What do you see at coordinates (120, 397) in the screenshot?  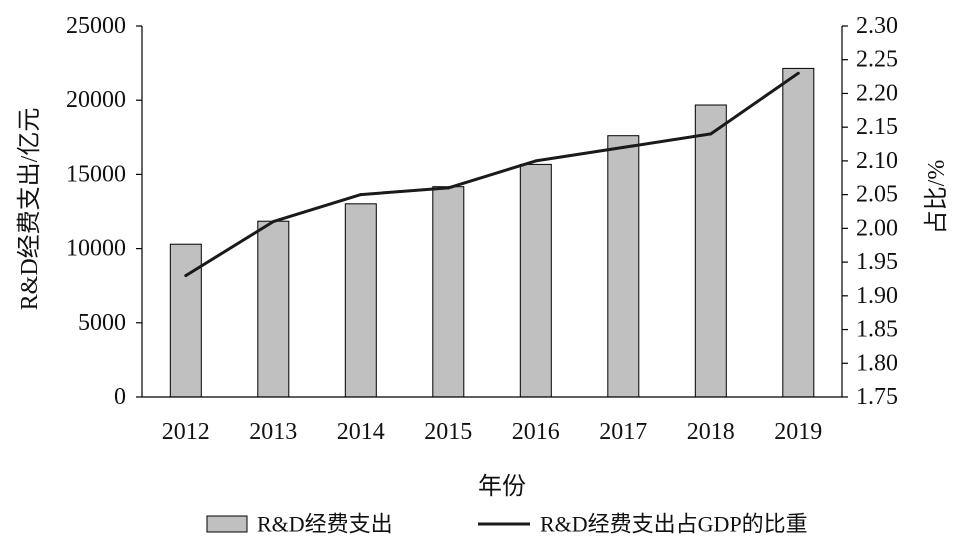 I see `left-tick-label: 0` at bounding box center [120, 397].